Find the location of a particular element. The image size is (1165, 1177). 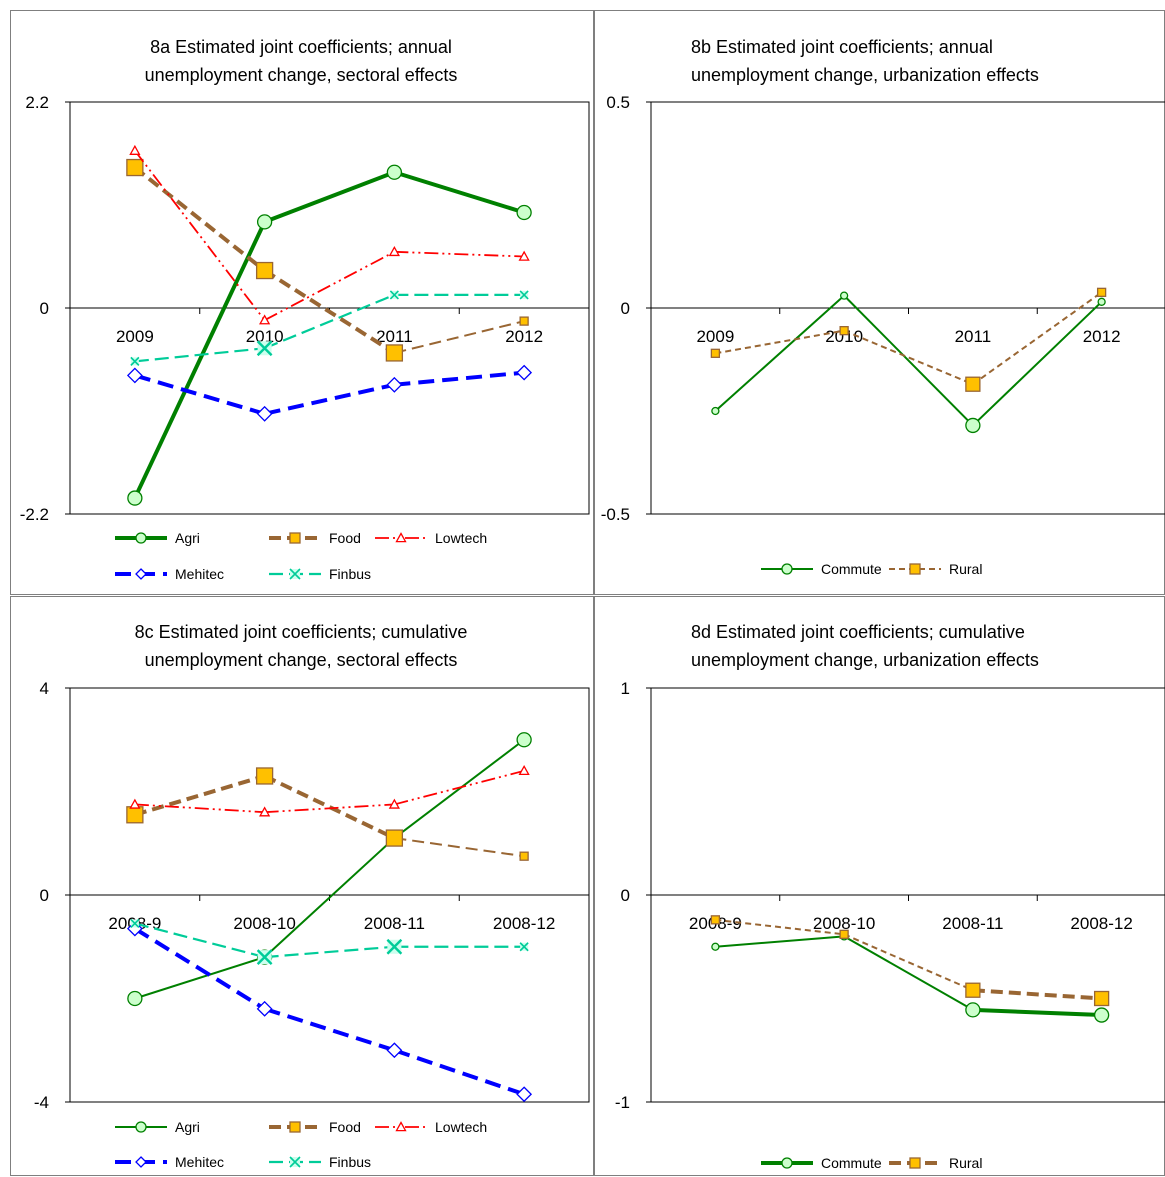

y-tick-label: 0.5 is located at coordinates (618, 102).